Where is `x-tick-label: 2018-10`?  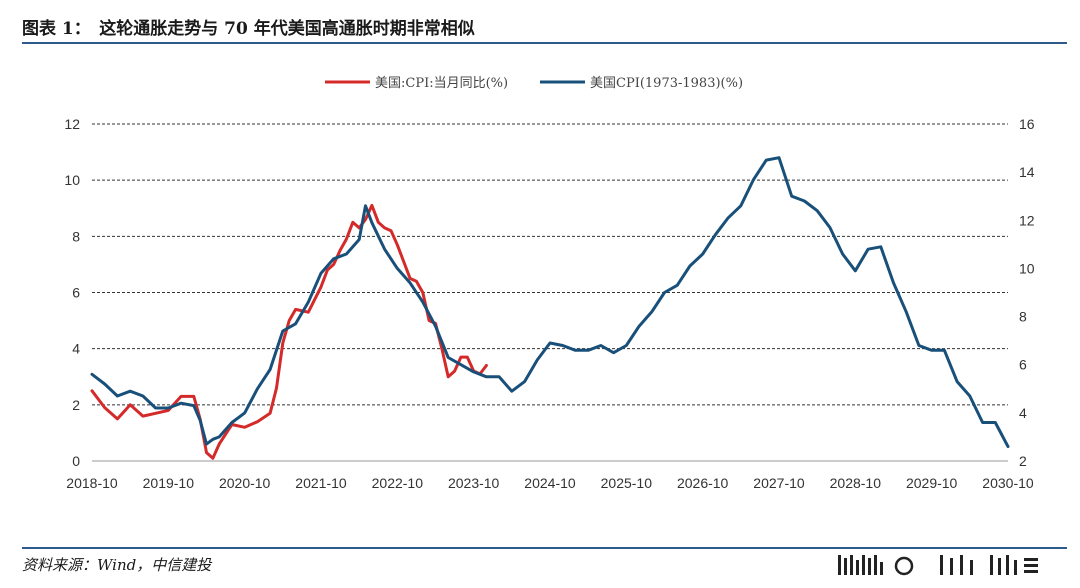
x-tick-label: 2018-10 is located at coordinates (92, 483).